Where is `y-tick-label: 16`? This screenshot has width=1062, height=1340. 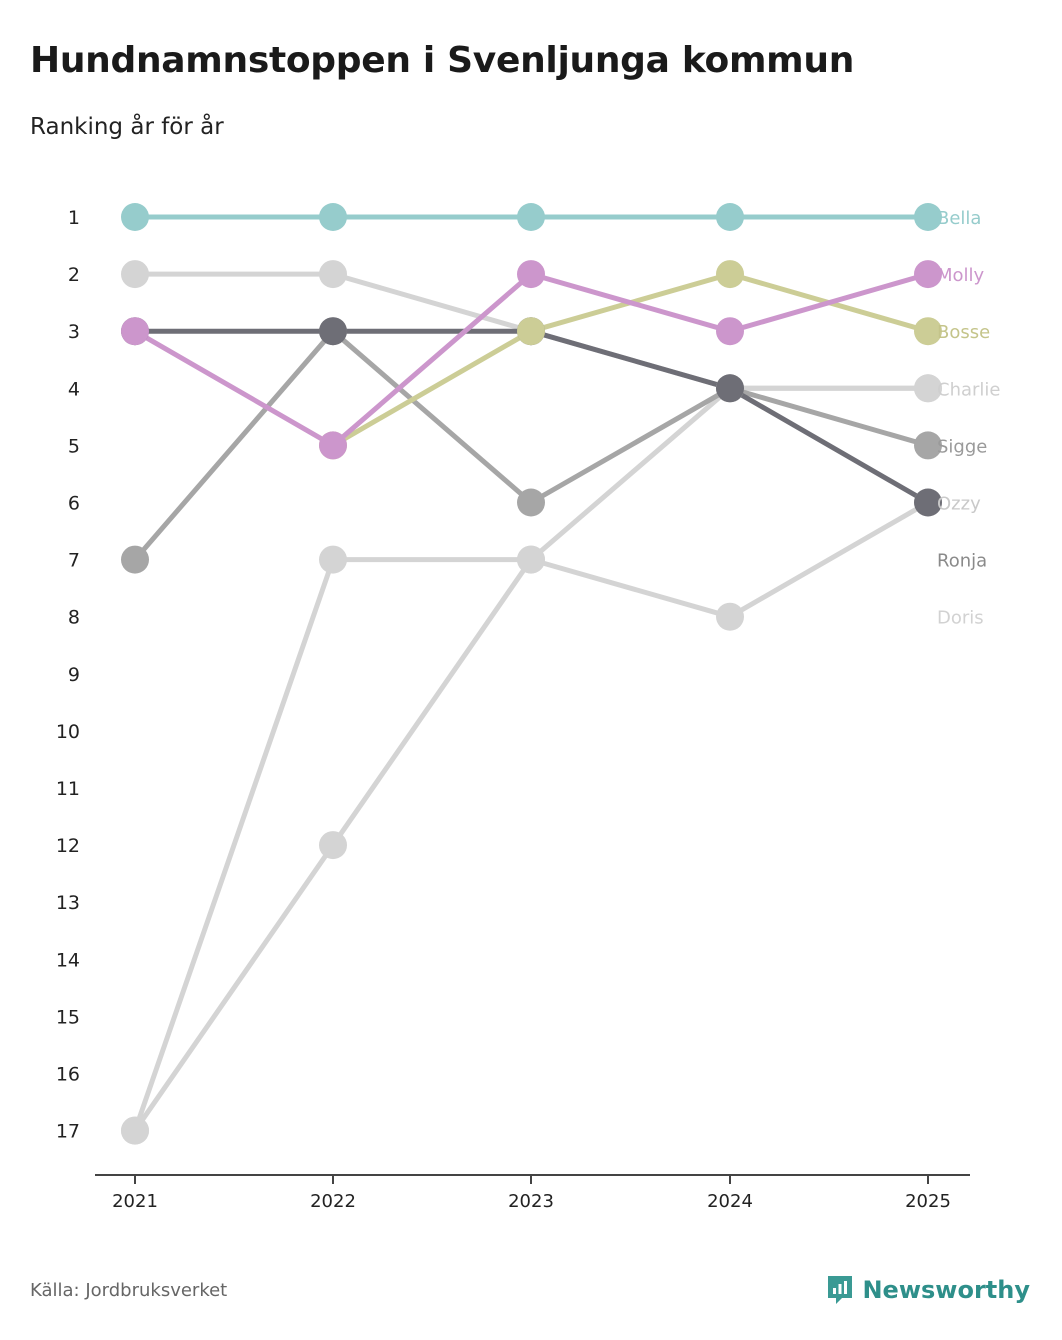
y-tick-label: 16 is located at coordinates (68, 1075).